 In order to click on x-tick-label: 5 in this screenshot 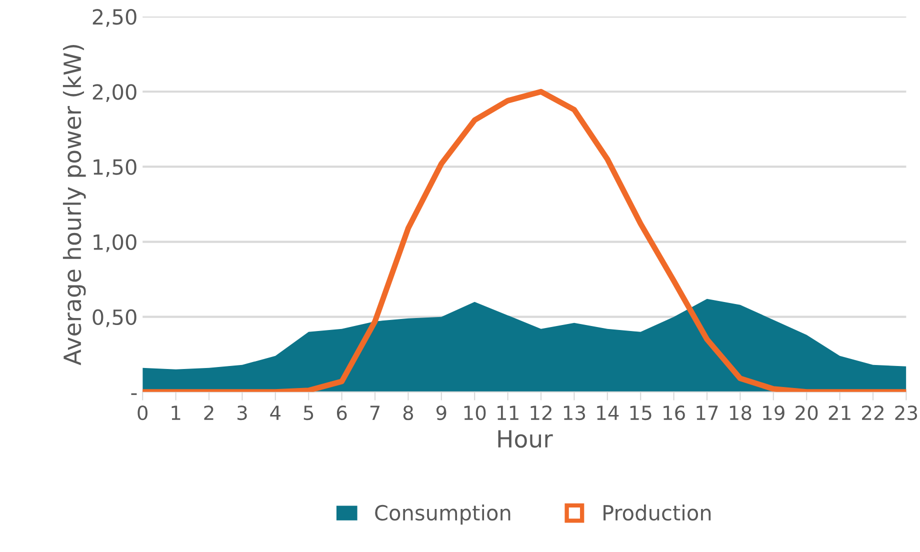, I will do `click(309, 413)`.